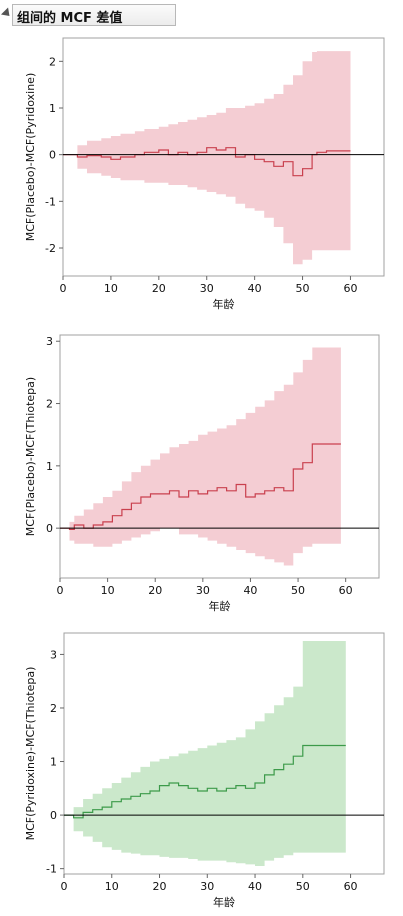 This screenshot has height=916, width=403. What do you see at coordinates (30, 157) in the screenshot?
I see `y-axis-title: MCF(Placebo)-MCF(Pyridoxine)` at bounding box center [30, 157].